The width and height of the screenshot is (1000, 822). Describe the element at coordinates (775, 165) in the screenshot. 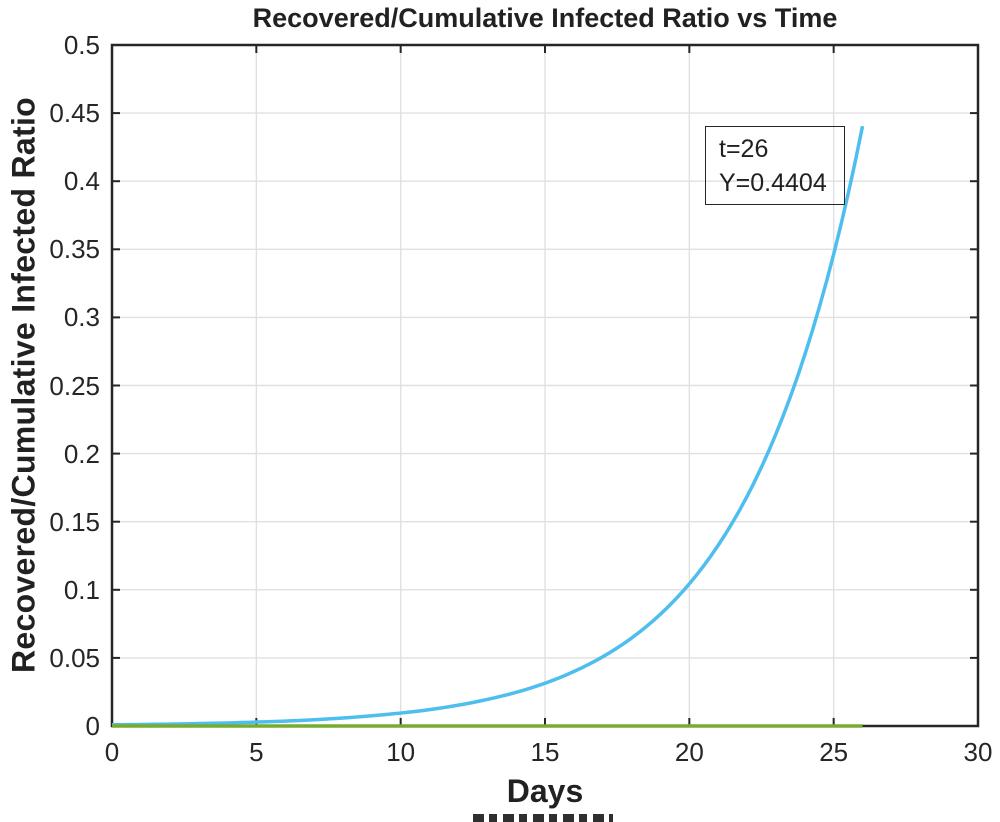

I see `datatip-annotation: t=26 Y=0.4404` at that location.